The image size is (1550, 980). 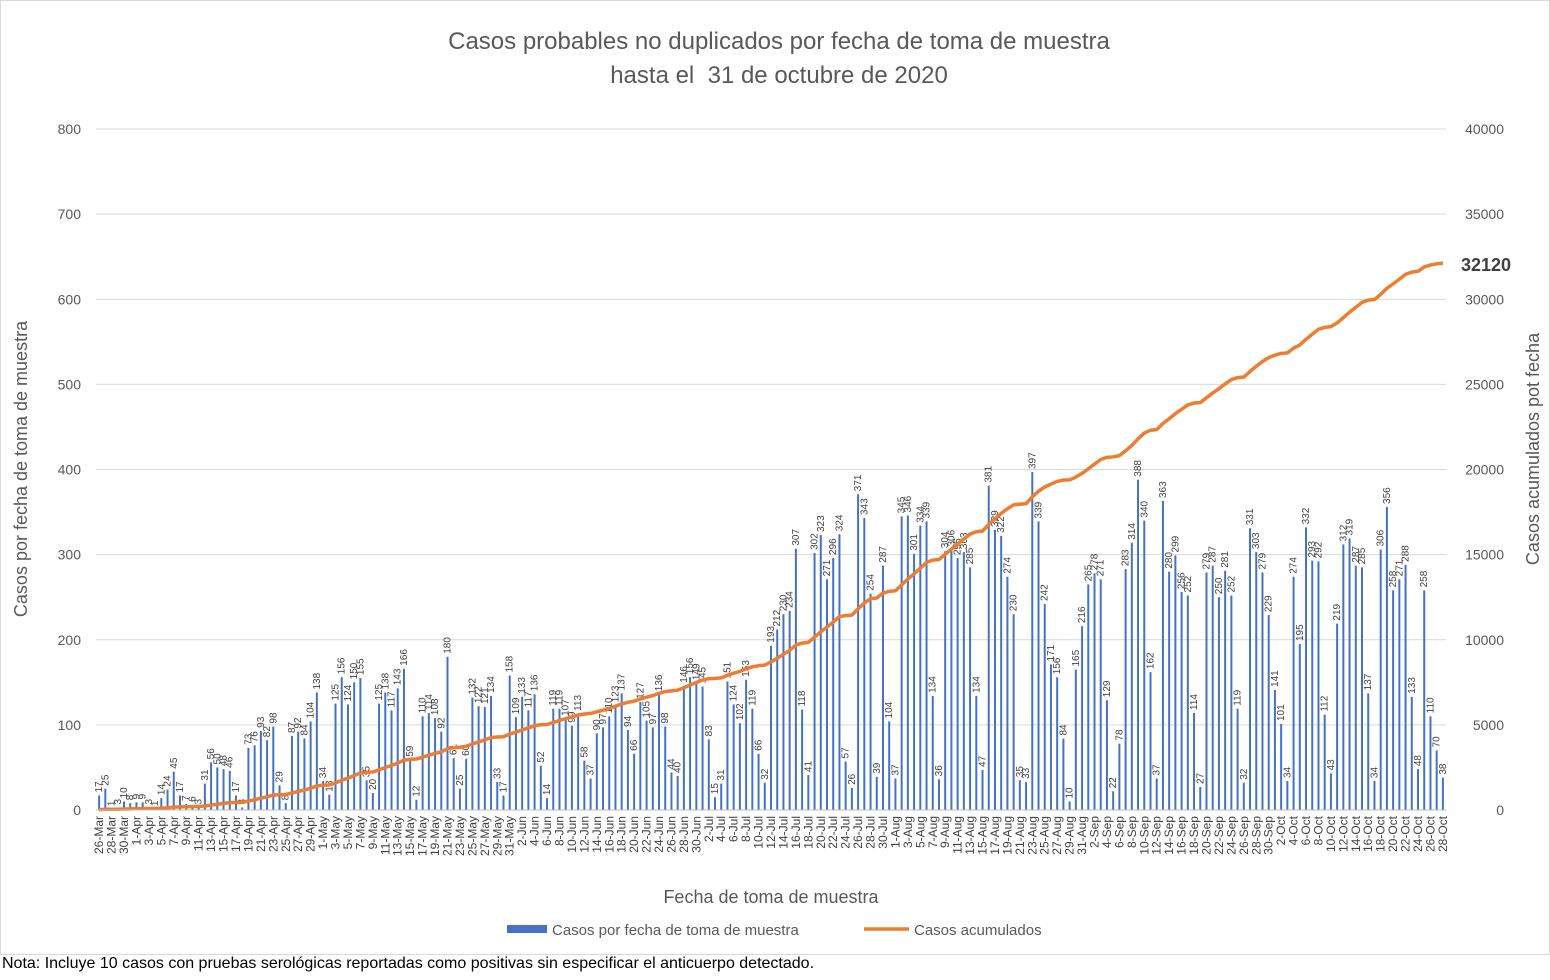 What do you see at coordinates (746, 829) in the screenshot?
I see `x-tick-label: 8-Jul` at bounding box center [746, 829].